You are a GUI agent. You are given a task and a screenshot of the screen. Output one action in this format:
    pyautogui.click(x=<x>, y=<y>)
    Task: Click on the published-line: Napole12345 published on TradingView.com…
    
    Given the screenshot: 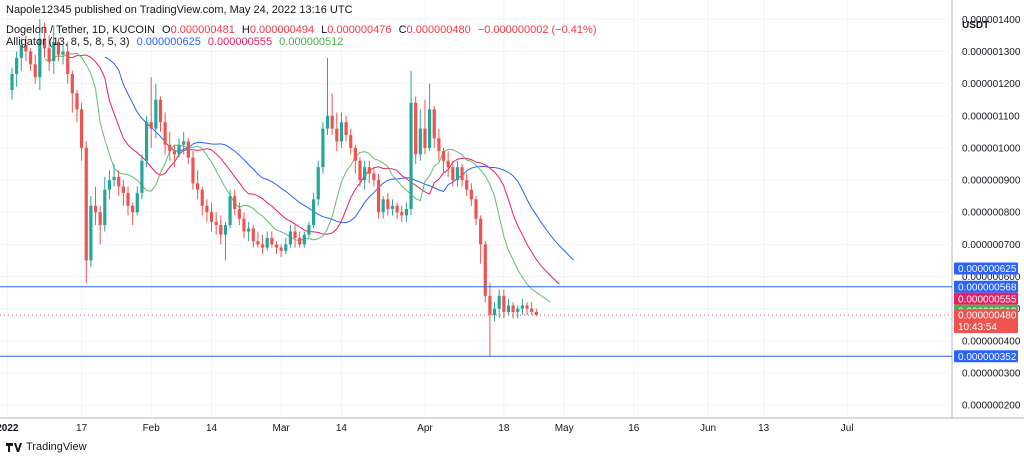 What is the action you would take?
    pyautogui.click(x=179, y=10)
    